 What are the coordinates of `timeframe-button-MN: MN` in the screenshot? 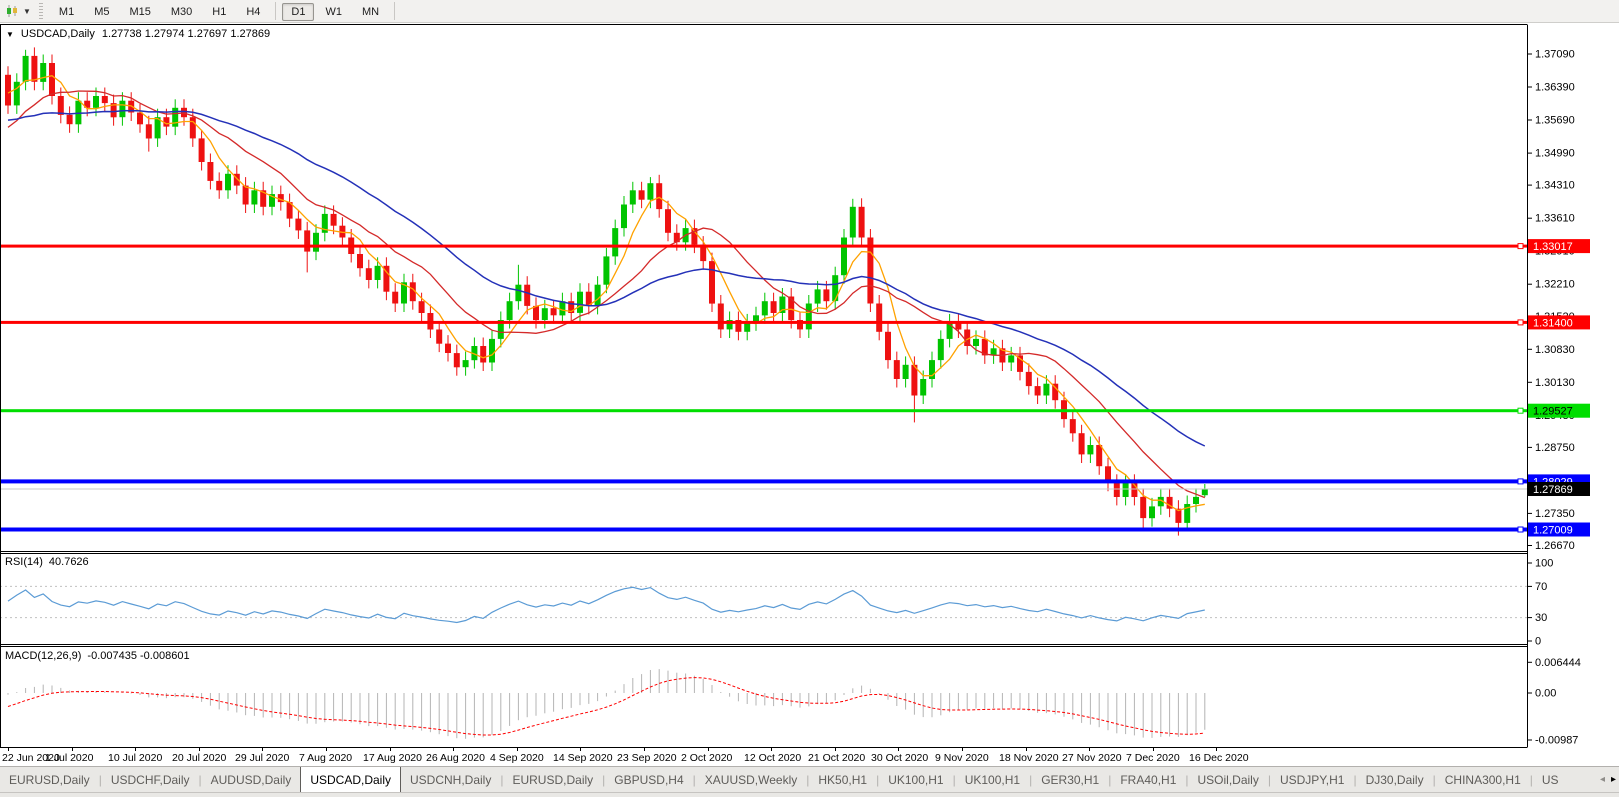 It's located at (370, 12).